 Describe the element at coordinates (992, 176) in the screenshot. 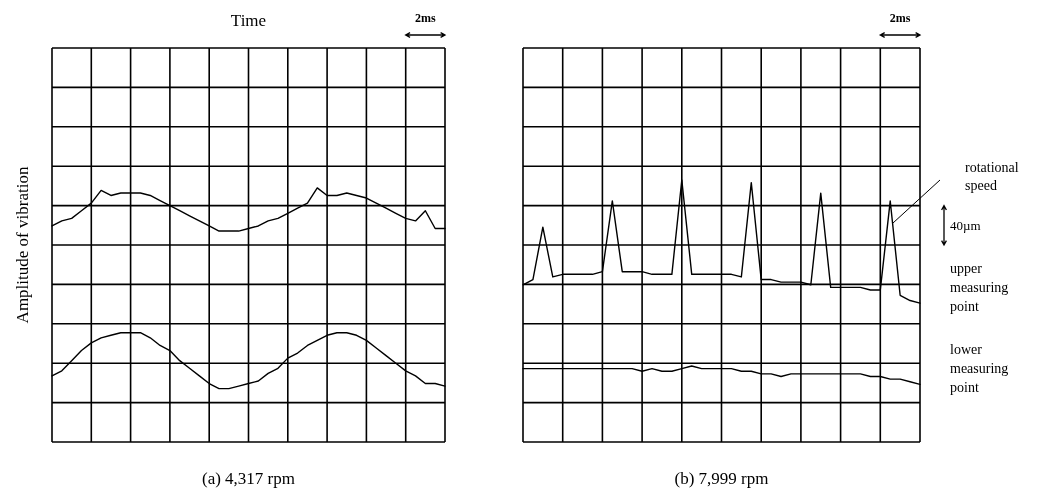

I see `text: rotational speed` at that location.